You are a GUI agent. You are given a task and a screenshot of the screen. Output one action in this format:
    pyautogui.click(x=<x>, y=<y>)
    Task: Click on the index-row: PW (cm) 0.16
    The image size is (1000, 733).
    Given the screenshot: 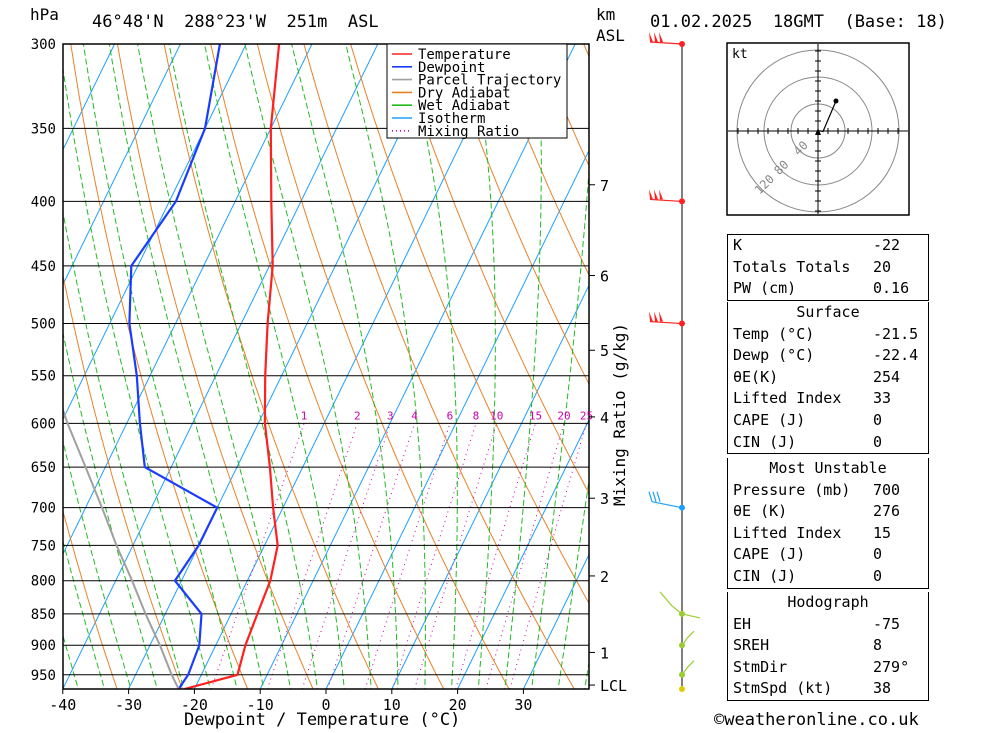 What is the action you would take?
    pyautogui.click(x=828, y=289)
    